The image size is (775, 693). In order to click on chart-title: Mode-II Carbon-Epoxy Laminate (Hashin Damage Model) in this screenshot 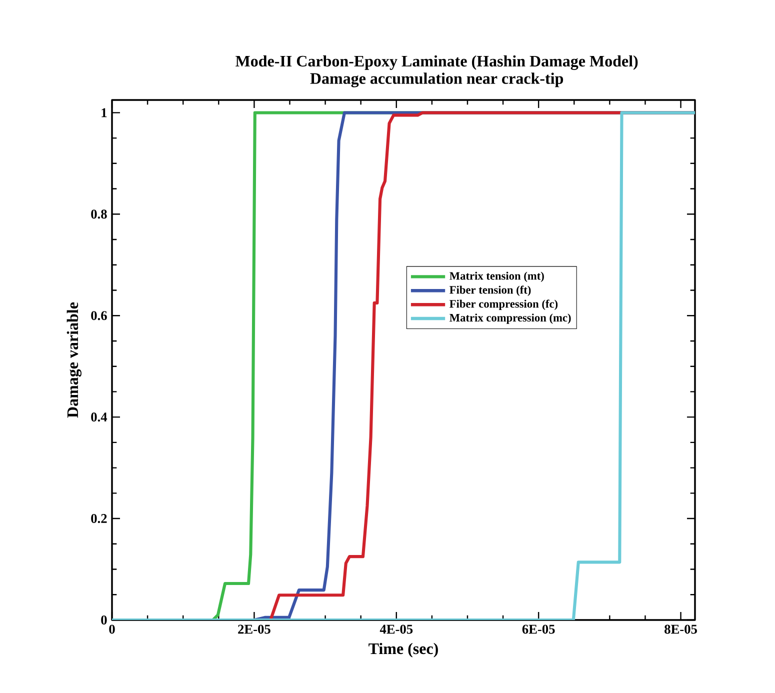, I will do `click(437, 62)`.